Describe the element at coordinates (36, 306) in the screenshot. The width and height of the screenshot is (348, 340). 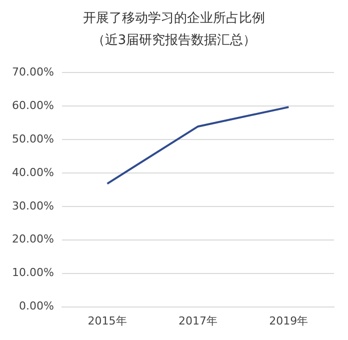
I see `y-tick-label: 0.00%` at that location.